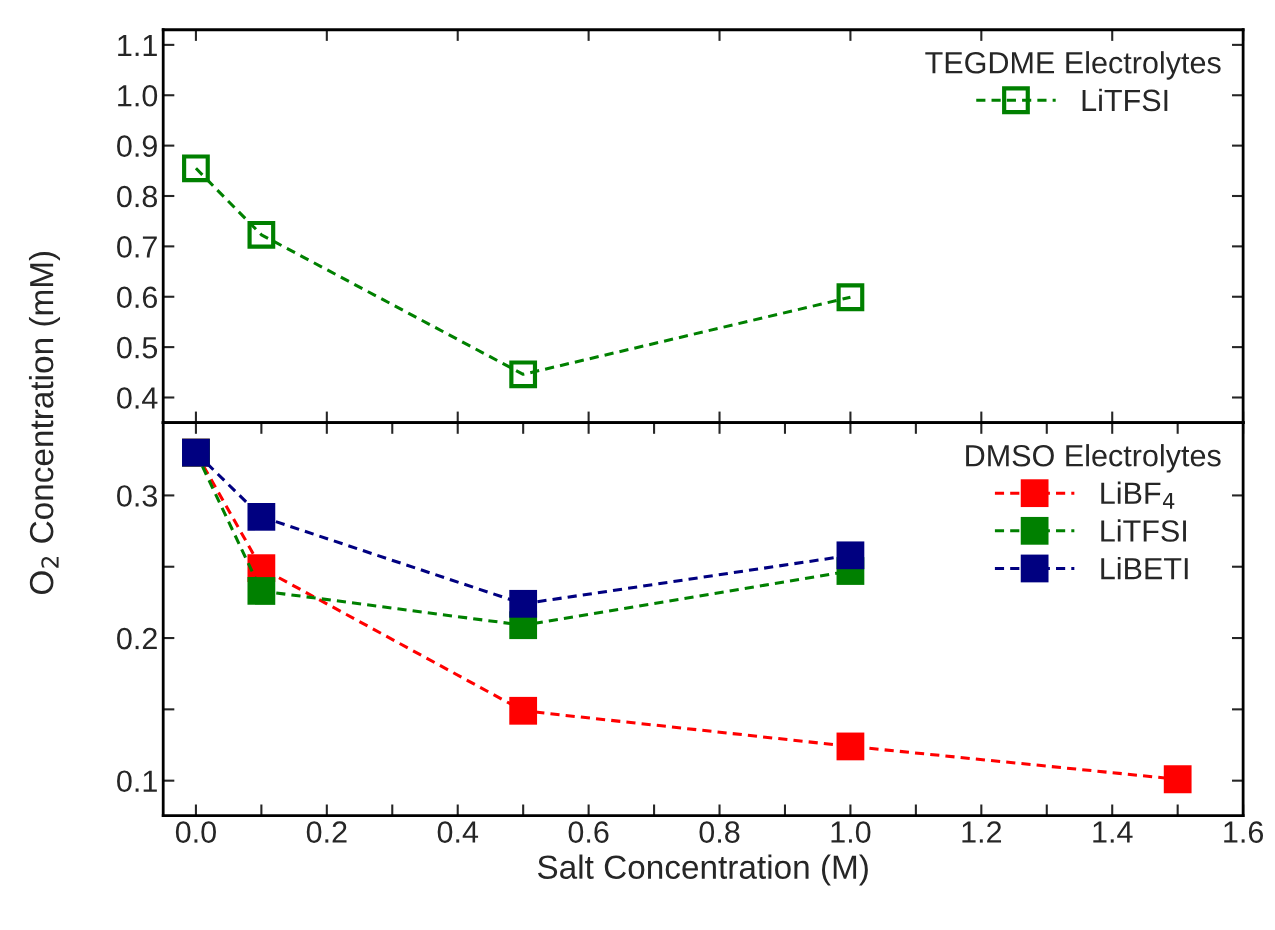 This screenshot has width=1275, height=930. What do you see at coordinates (137, 45) in the screenshot?
I see `y-tick-label: 1.1` at bounding box center [137, 45].